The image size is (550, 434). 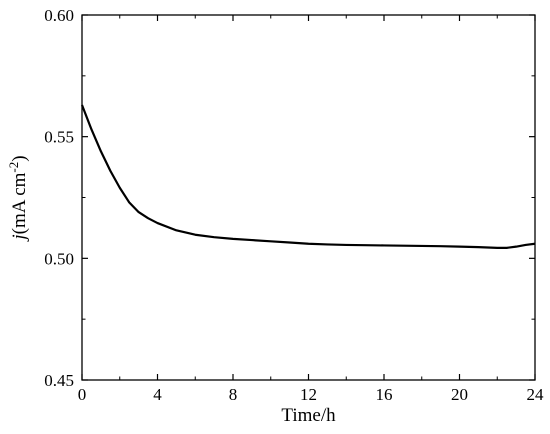 I want to click on y-axis-title-symbol: j, so click(x=19, y=238).